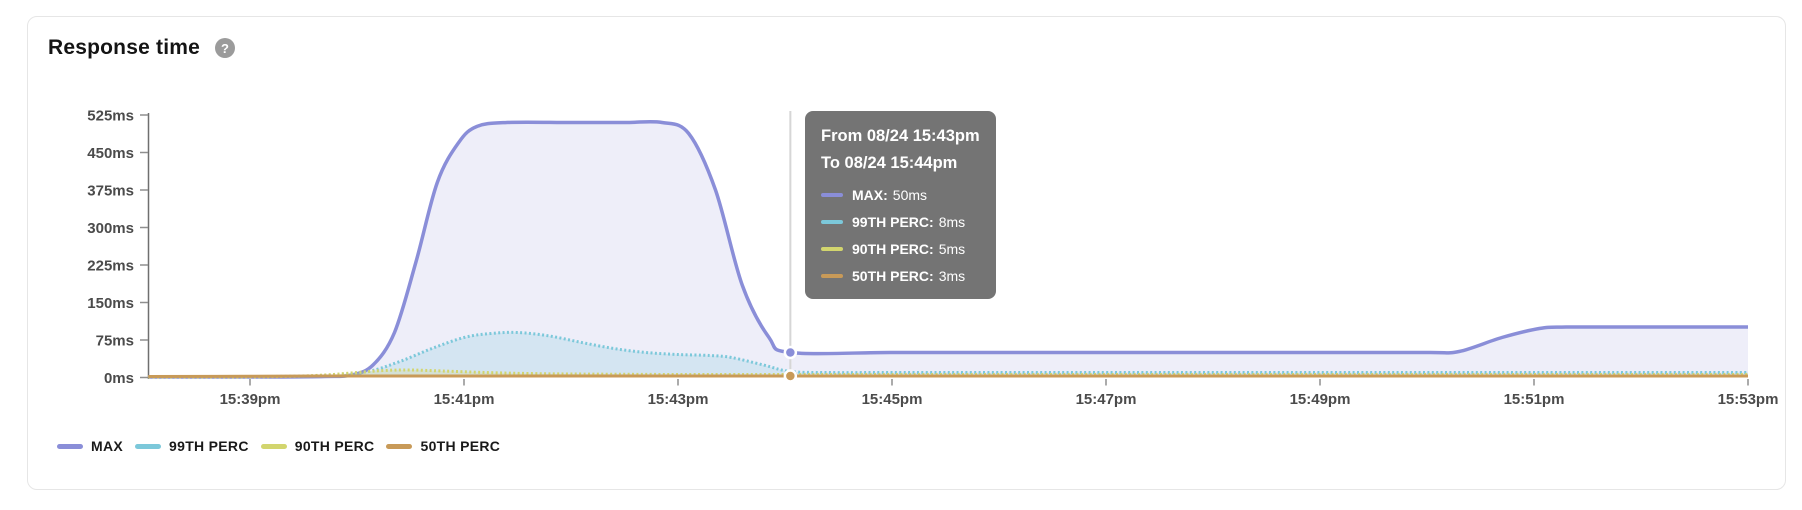 This screenshot has height=510, width=1802. I want to click on x-axis-label: 15:45pm, so click(892, 399).